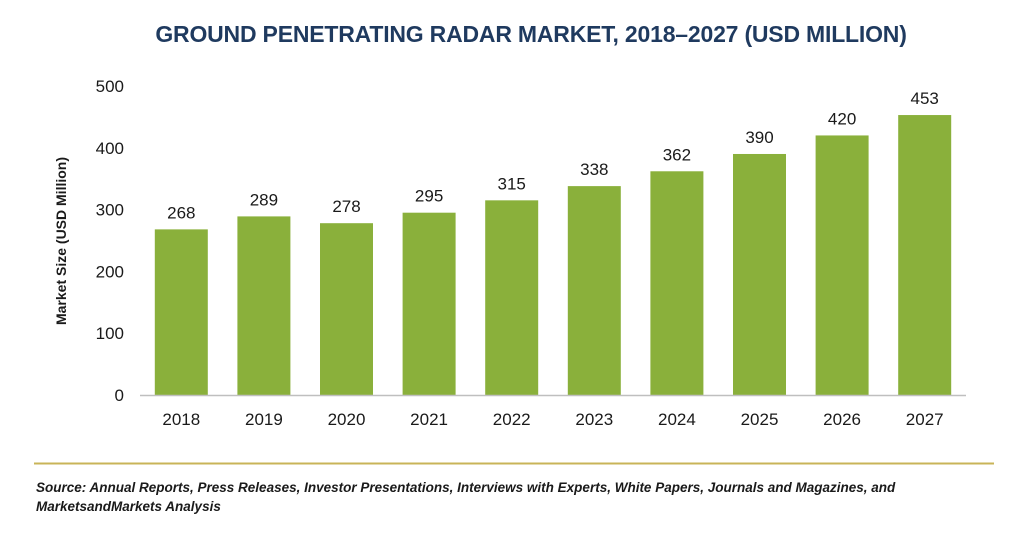 The image size is (1024, 536). Describe the element at coordinates (110, 86) in the screenshot. I see `y-tick-label: 500` at that location.